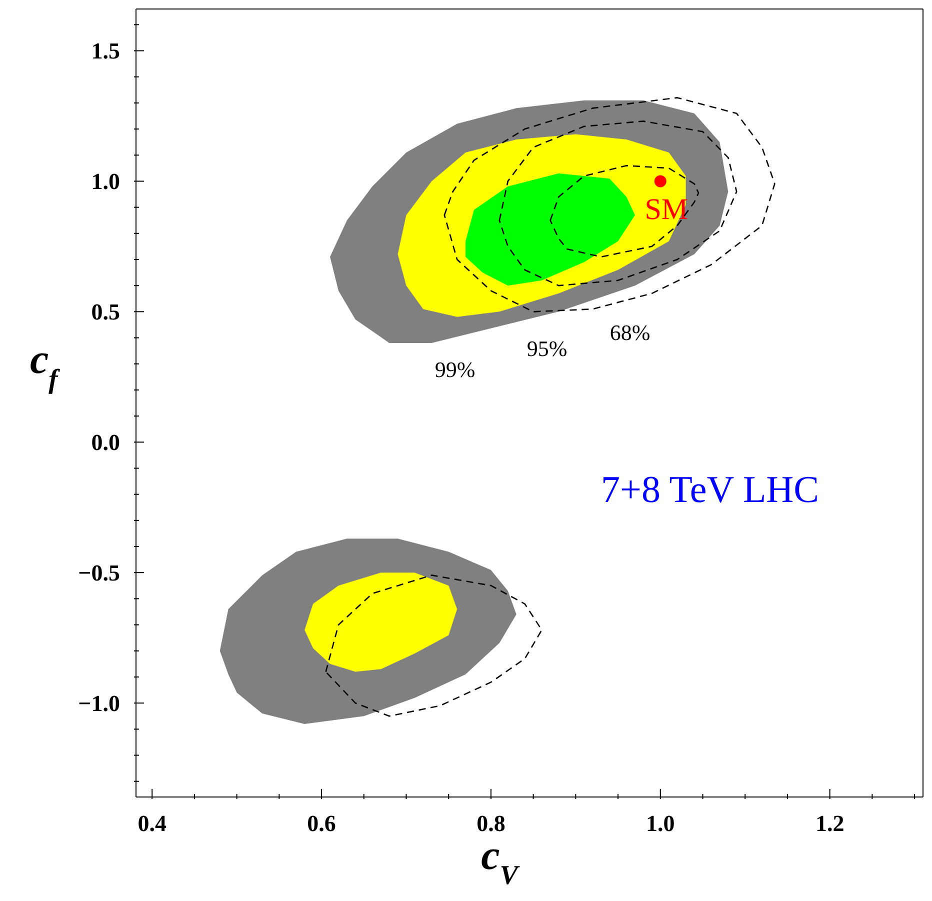 This screenshot has width=932, height=901. What do you see at coordinates (152, 823) in the screenshot?
I see `x-tick-label: 0.4` at bounding box center [152, 823].